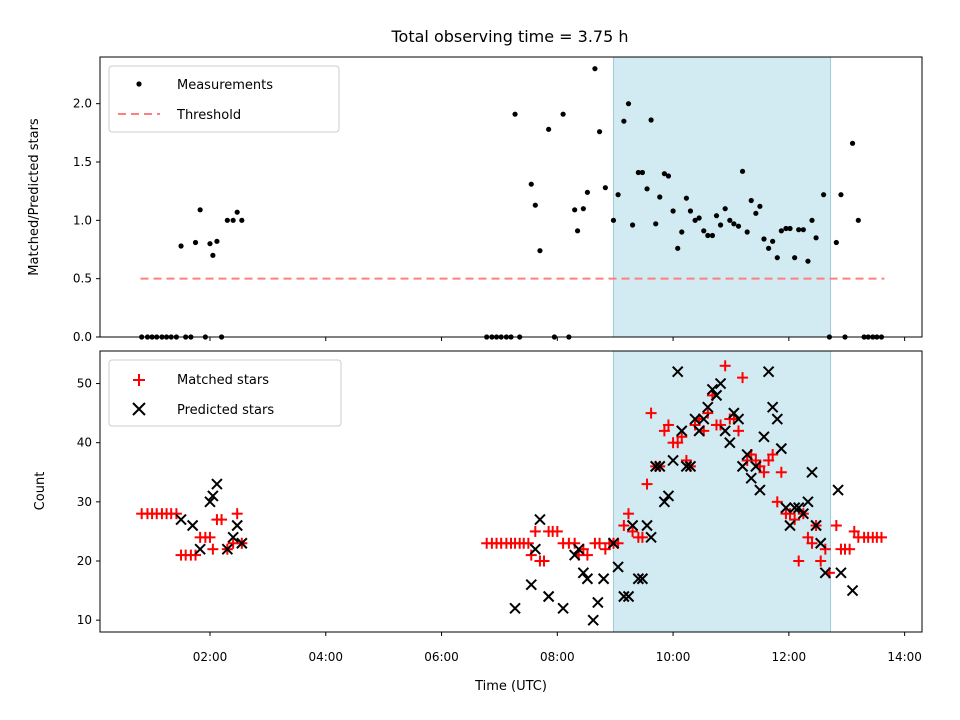  What do you see at coordinates (557, 339) in the screenshot?
I see `top-x-ticks` at bounding box center [557, 339].